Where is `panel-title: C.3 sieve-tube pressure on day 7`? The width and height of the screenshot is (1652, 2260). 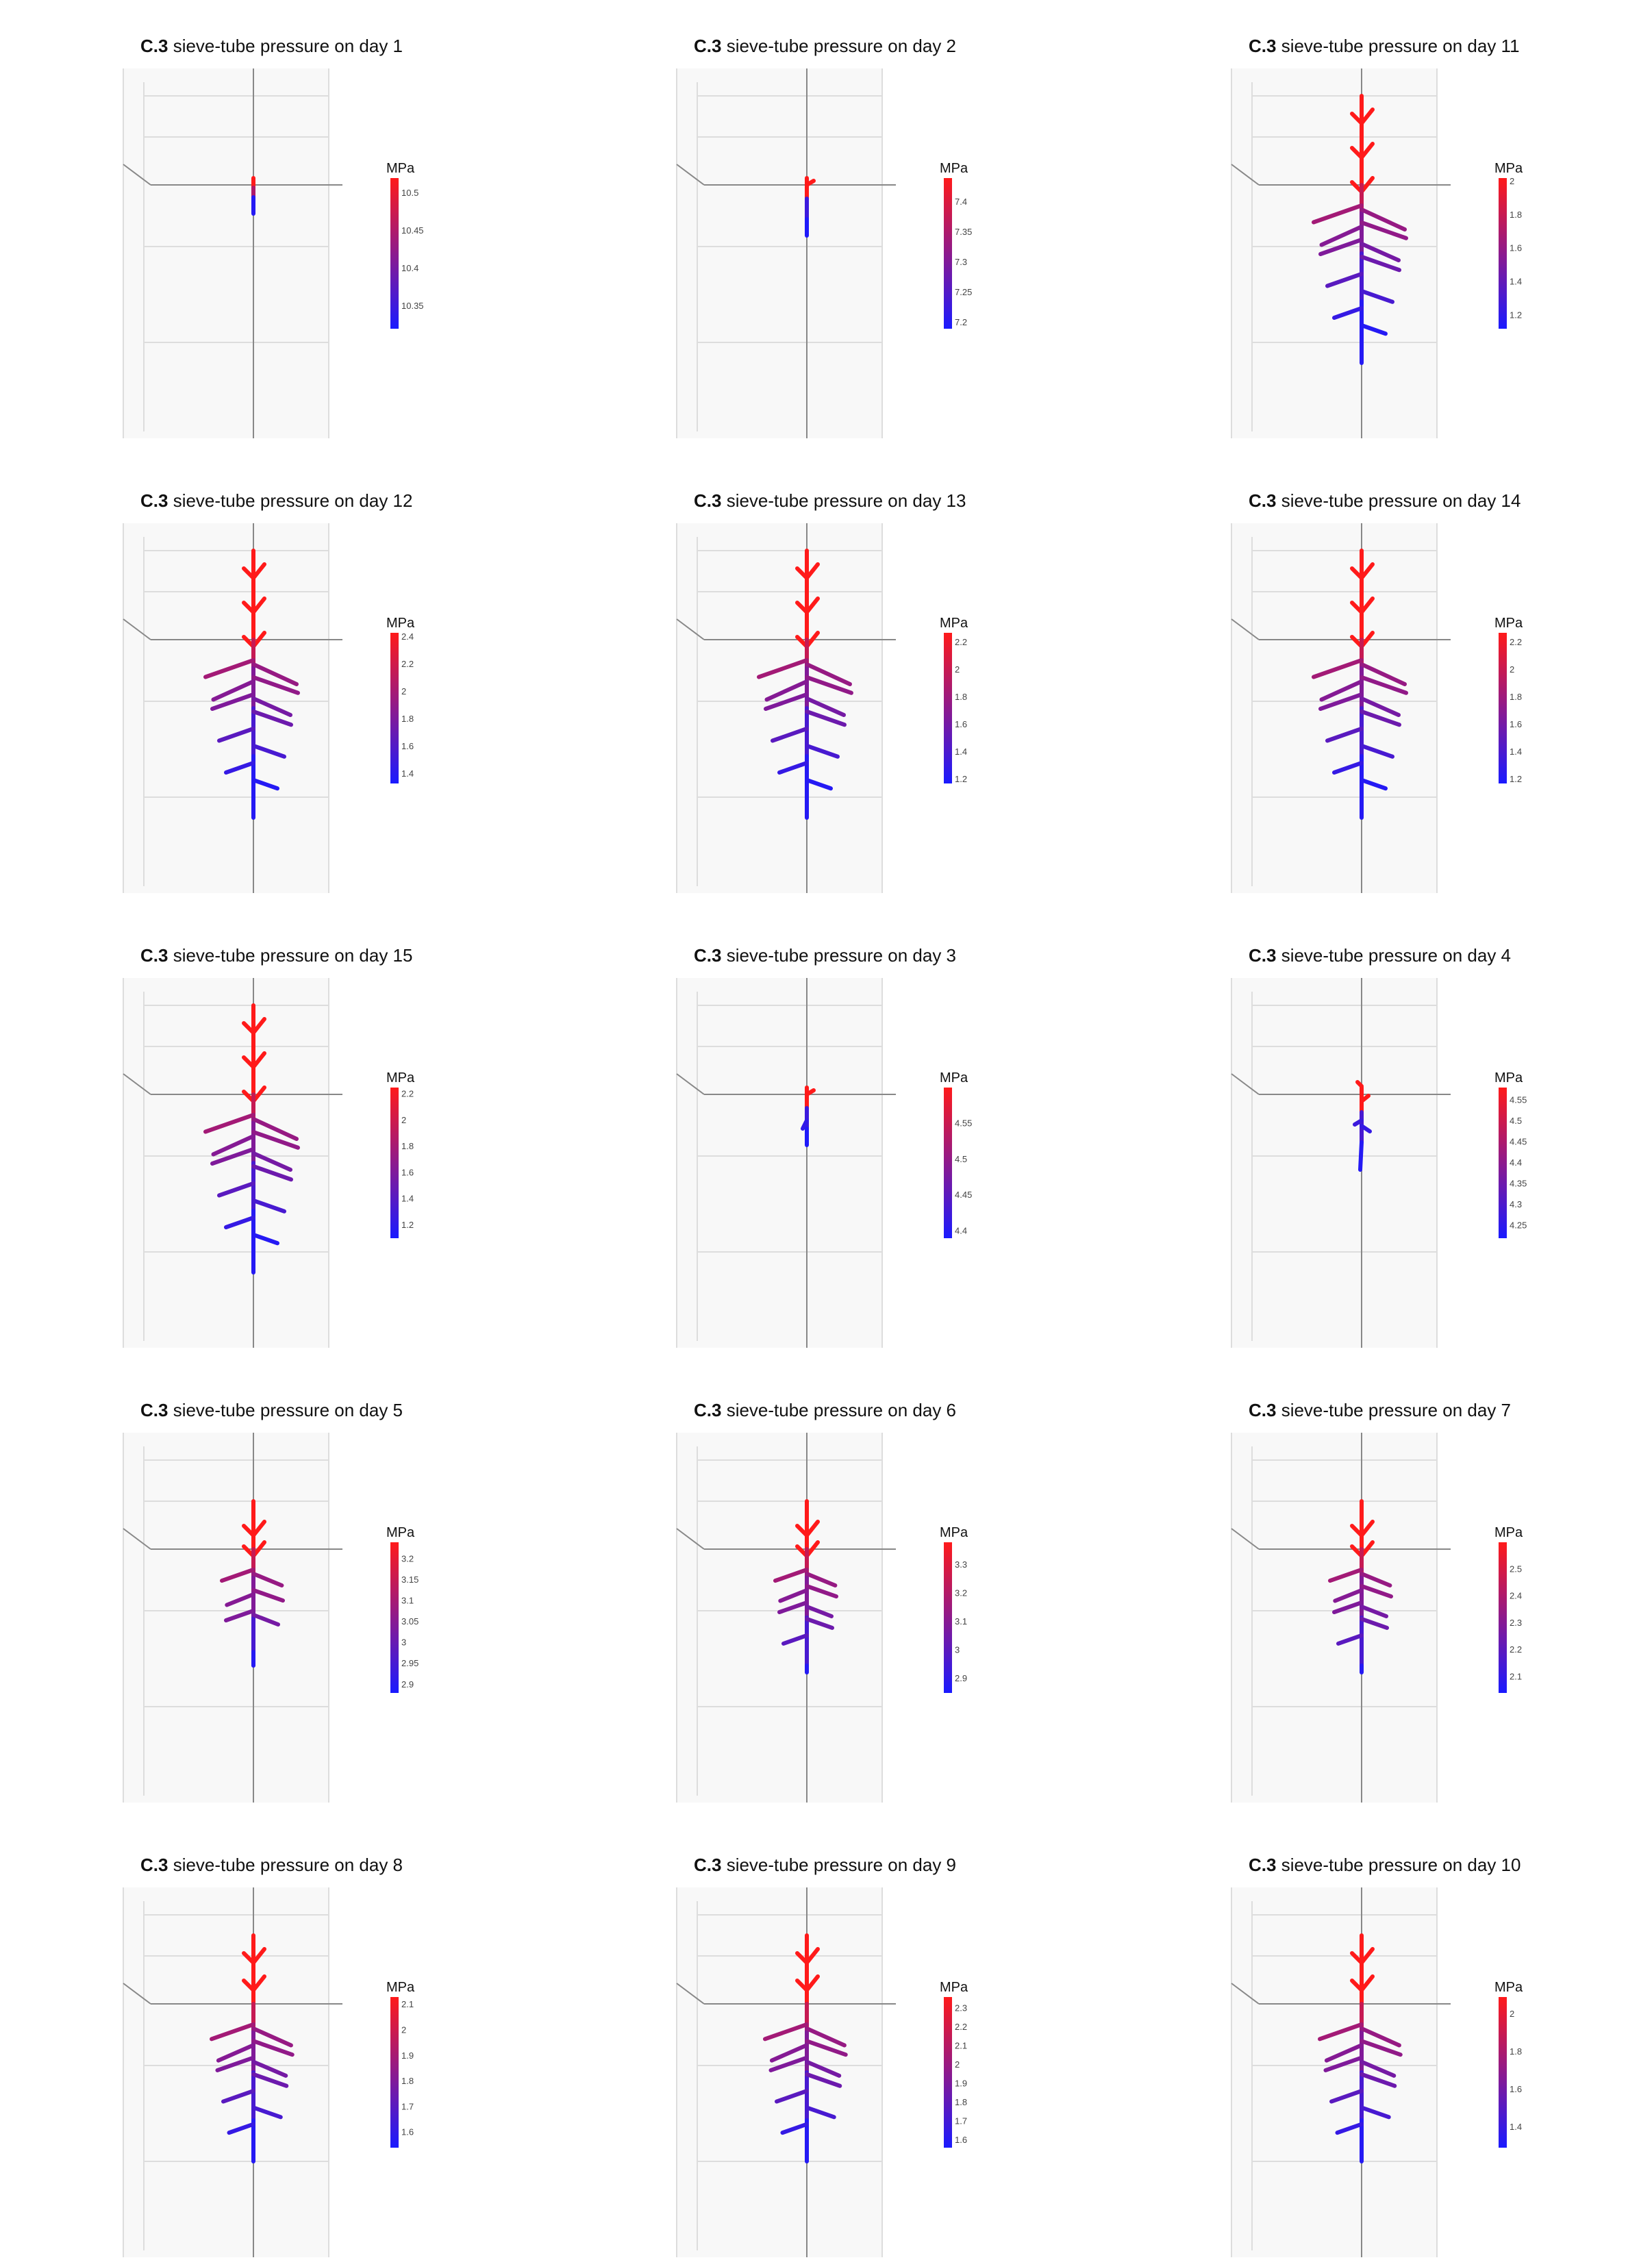
panel-title: C.3 sieve-tube pressure on day 7 is located at coordinates (1380, 1410).